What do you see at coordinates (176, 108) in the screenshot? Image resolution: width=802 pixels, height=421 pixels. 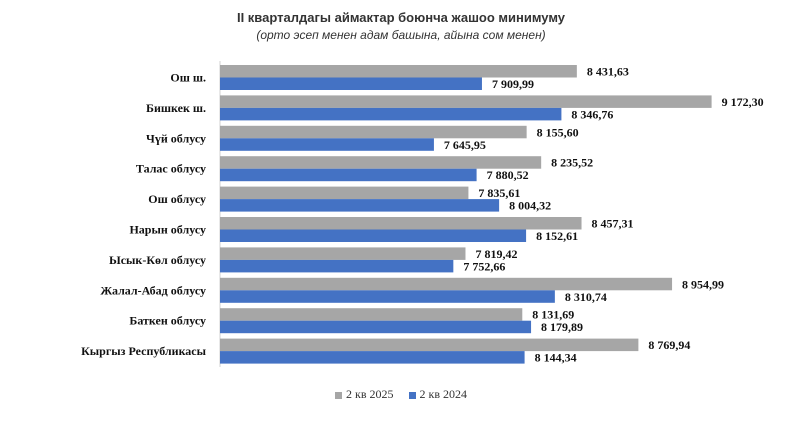 I see `category-label: Бишкек ш.` at bounding box center [176, 108].